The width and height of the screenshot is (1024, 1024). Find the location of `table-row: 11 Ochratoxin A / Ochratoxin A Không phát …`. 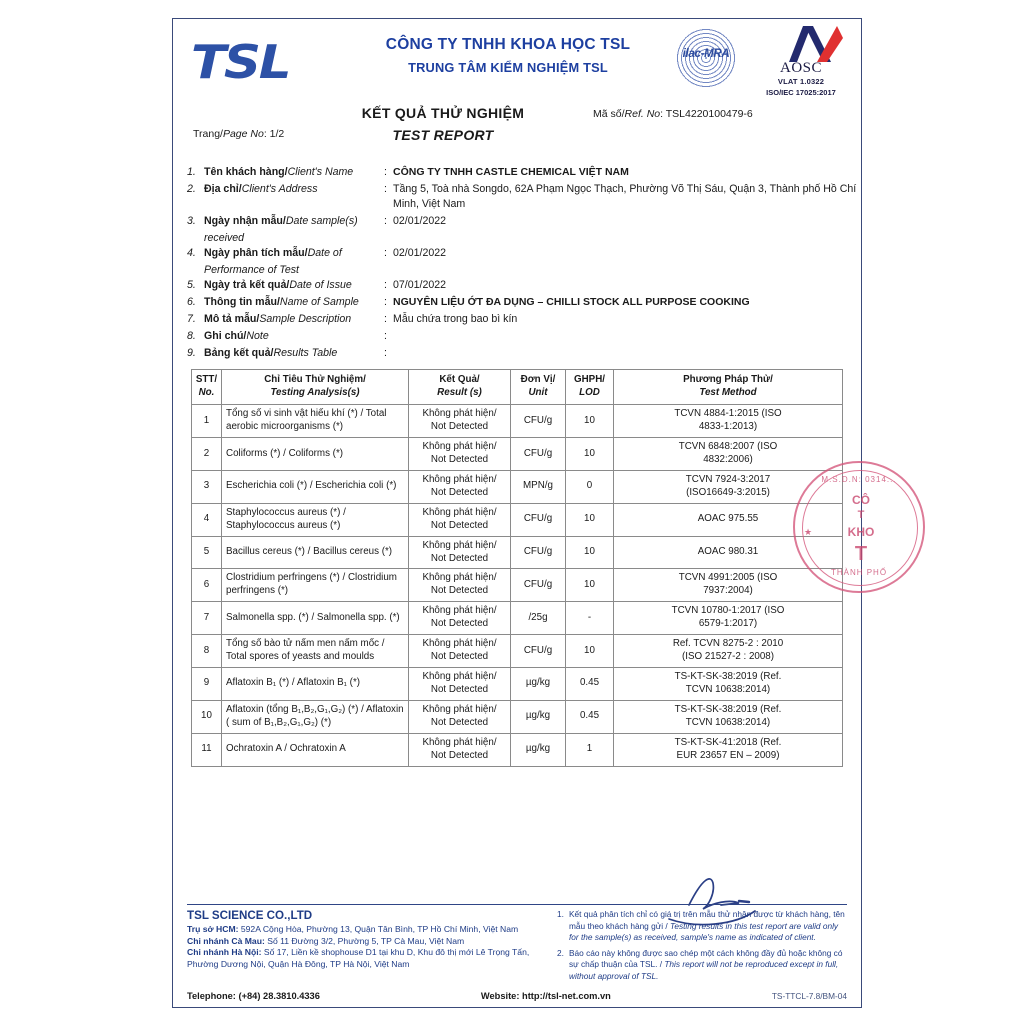

table-row: 11 Ochratoxin A / Ochratoxin A Không phát … is located at coordinates (517, 749).